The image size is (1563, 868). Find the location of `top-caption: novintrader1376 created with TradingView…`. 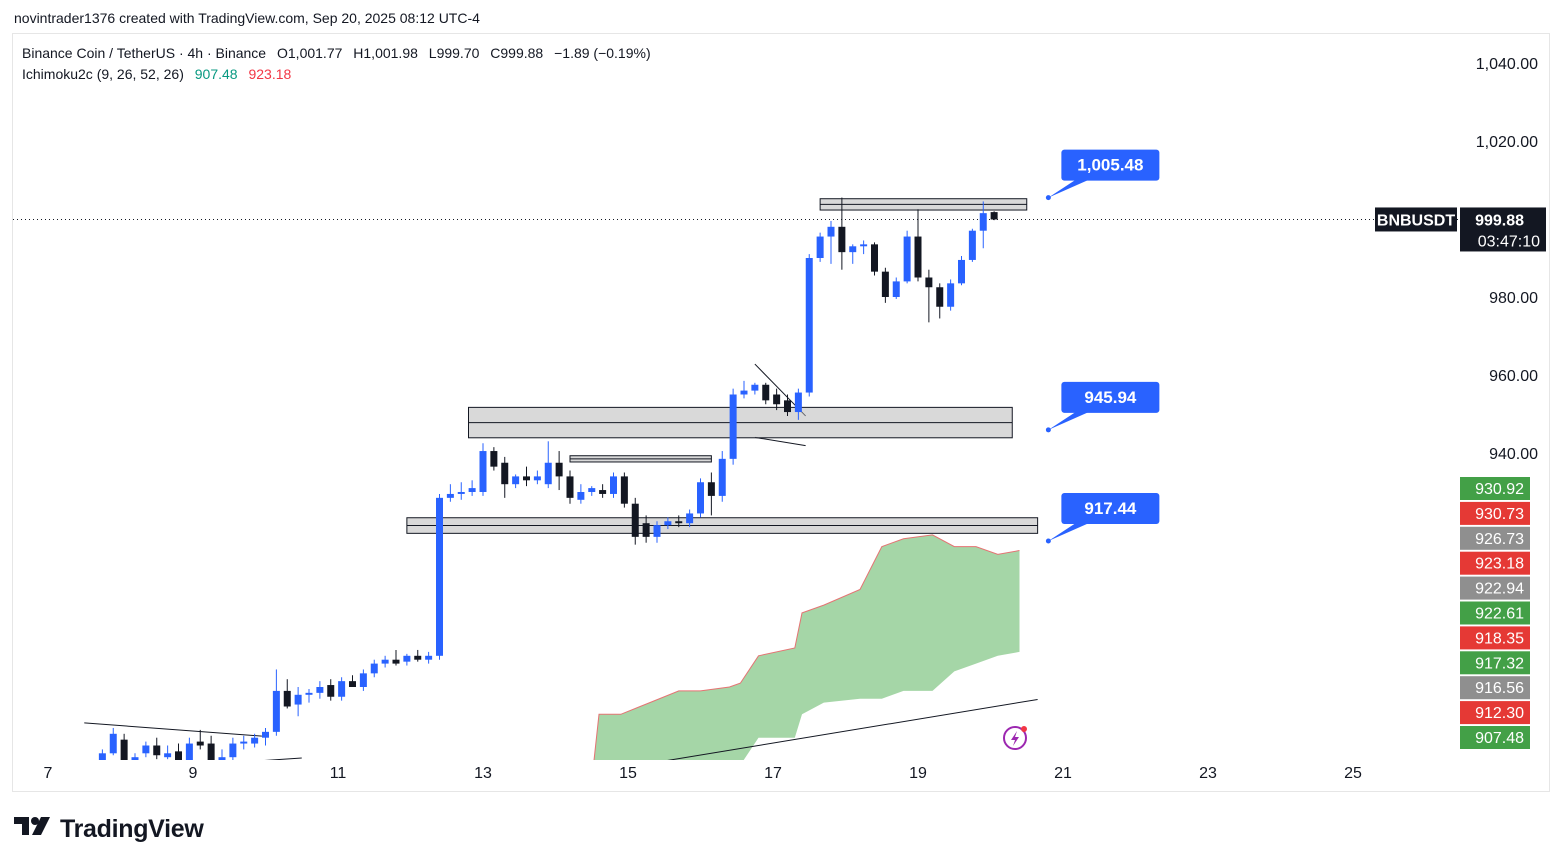

top-caption: novintrader1376 created with TradingView… is located at coordinates (247, 18).